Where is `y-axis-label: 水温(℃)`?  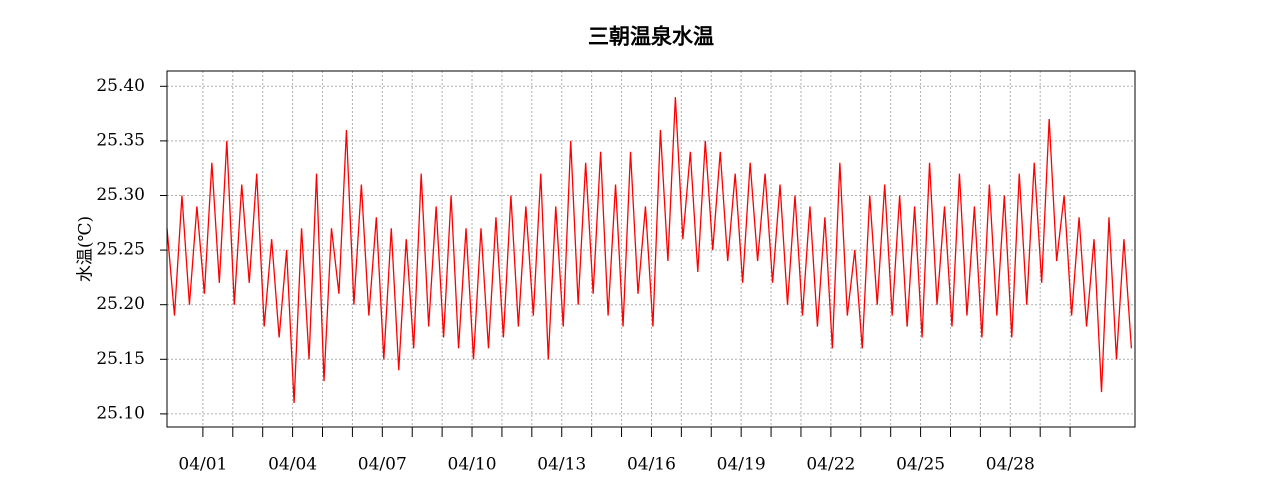 y-axis-label: 水温(℃) is located at coordinates (86, 249).